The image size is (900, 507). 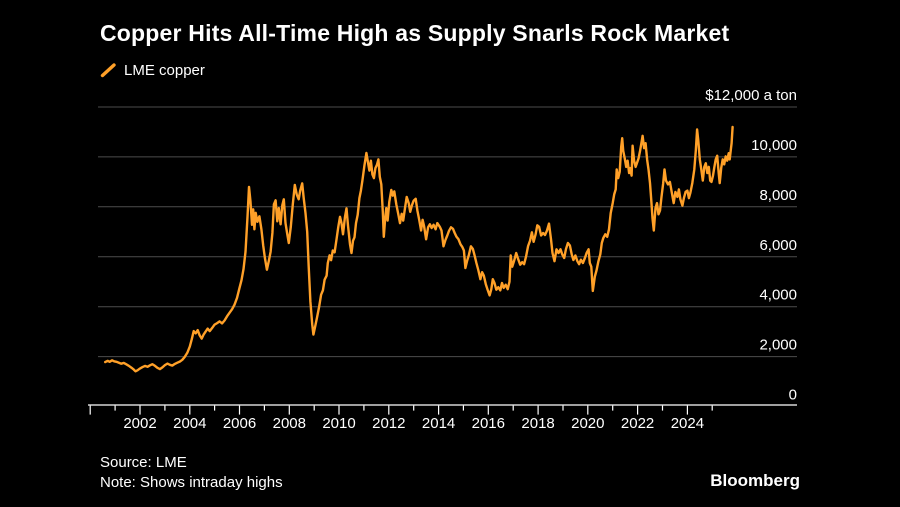 What do you see at coordinates (191, 473) in the screenshot?
I see `source-note-block: Source: LME Note: Shows intraday highs` at bounding box center [191, 473].